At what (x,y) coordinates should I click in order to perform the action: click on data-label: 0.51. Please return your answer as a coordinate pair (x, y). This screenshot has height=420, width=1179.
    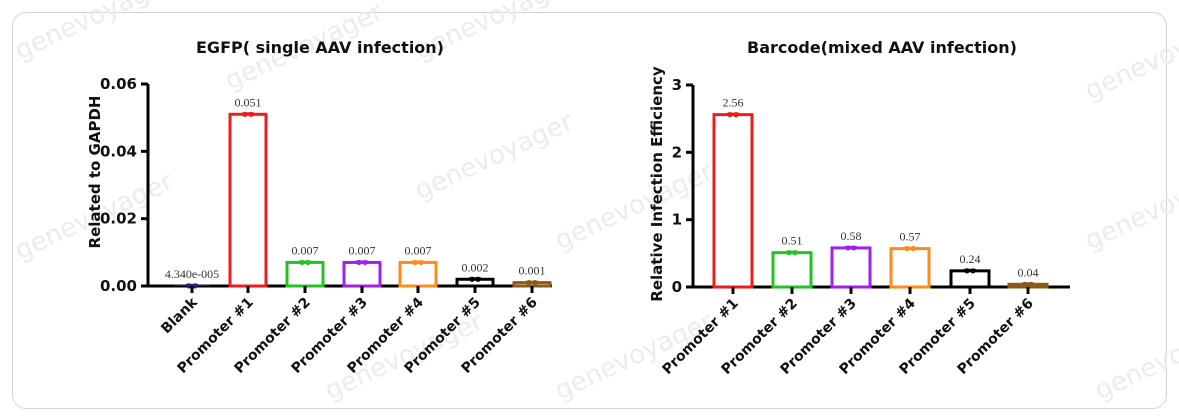
    Looking at the image, I should click on (792, 241).